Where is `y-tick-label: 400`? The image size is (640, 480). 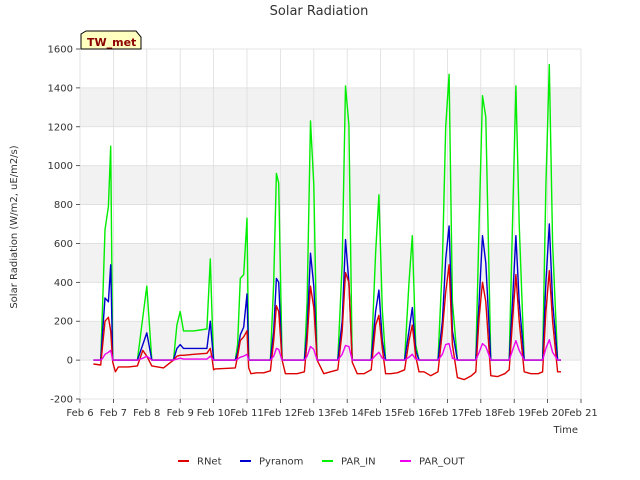
y-tick-label: 400 is located at coordinates (63, 283).